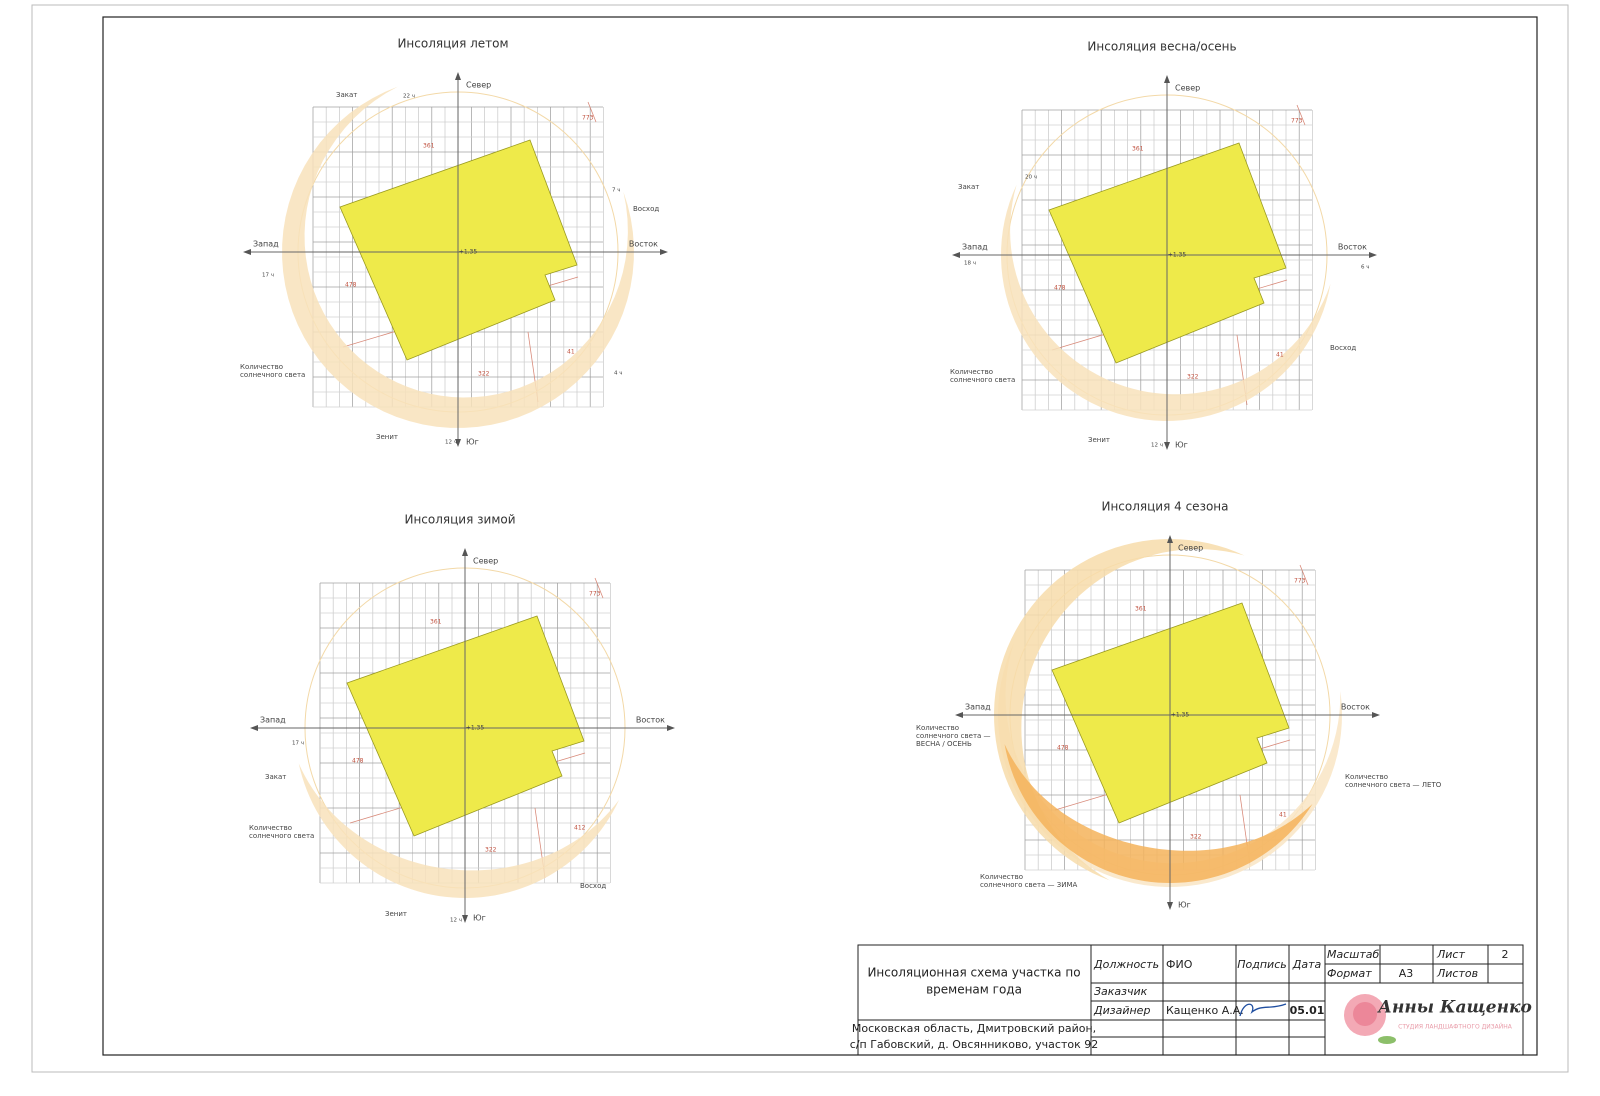  Describe the element at coordinates (1393, 785) in the screenshot. I see `annotation: солнечного света — ЛЕТО` at that location.